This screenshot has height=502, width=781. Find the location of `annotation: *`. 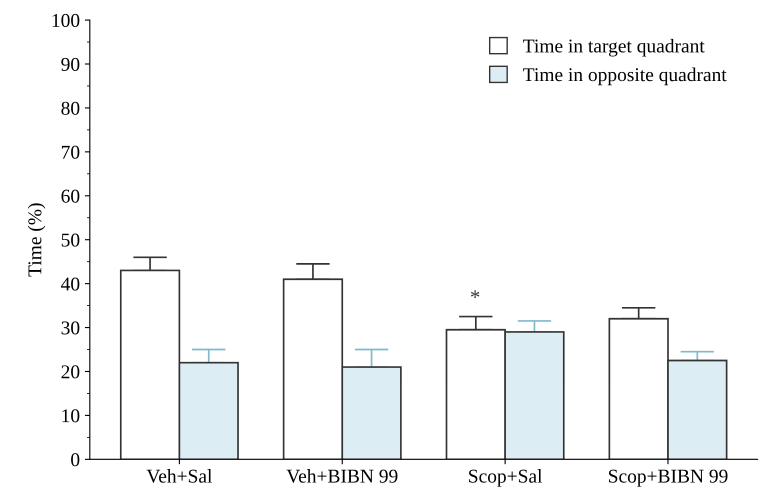

annotation: * is located at coordinates (475, 294).